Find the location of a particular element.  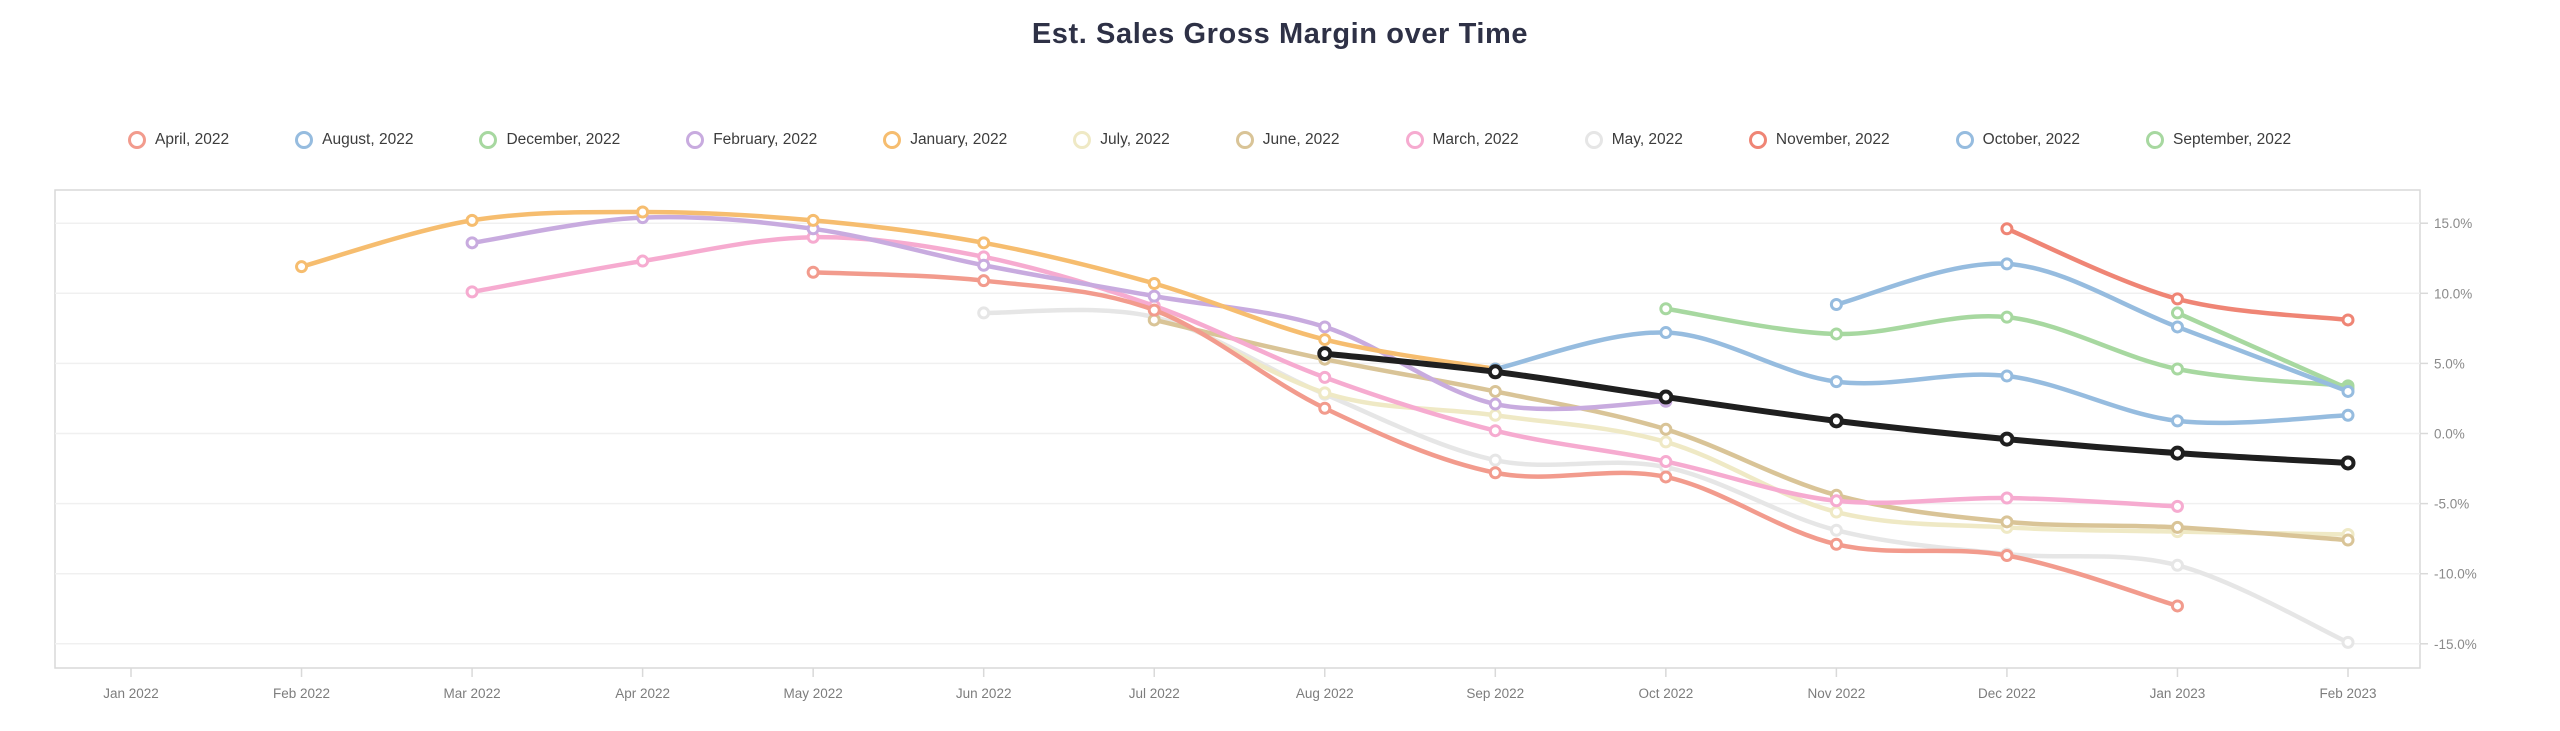

legend-item: April, 2022 is located at coordinates (178, 140).